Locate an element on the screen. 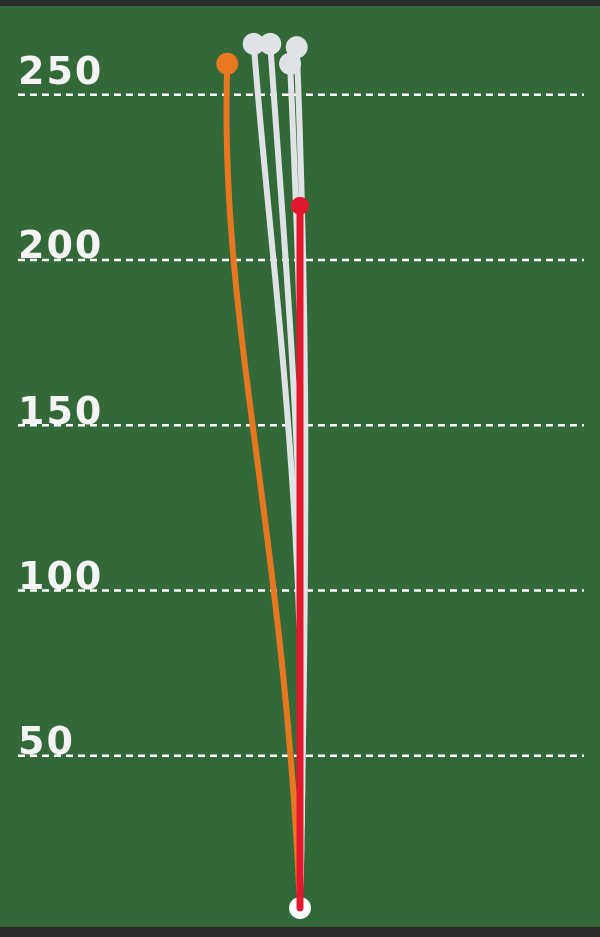  tick-label-200: 200 is located at coordinates (60, 245).